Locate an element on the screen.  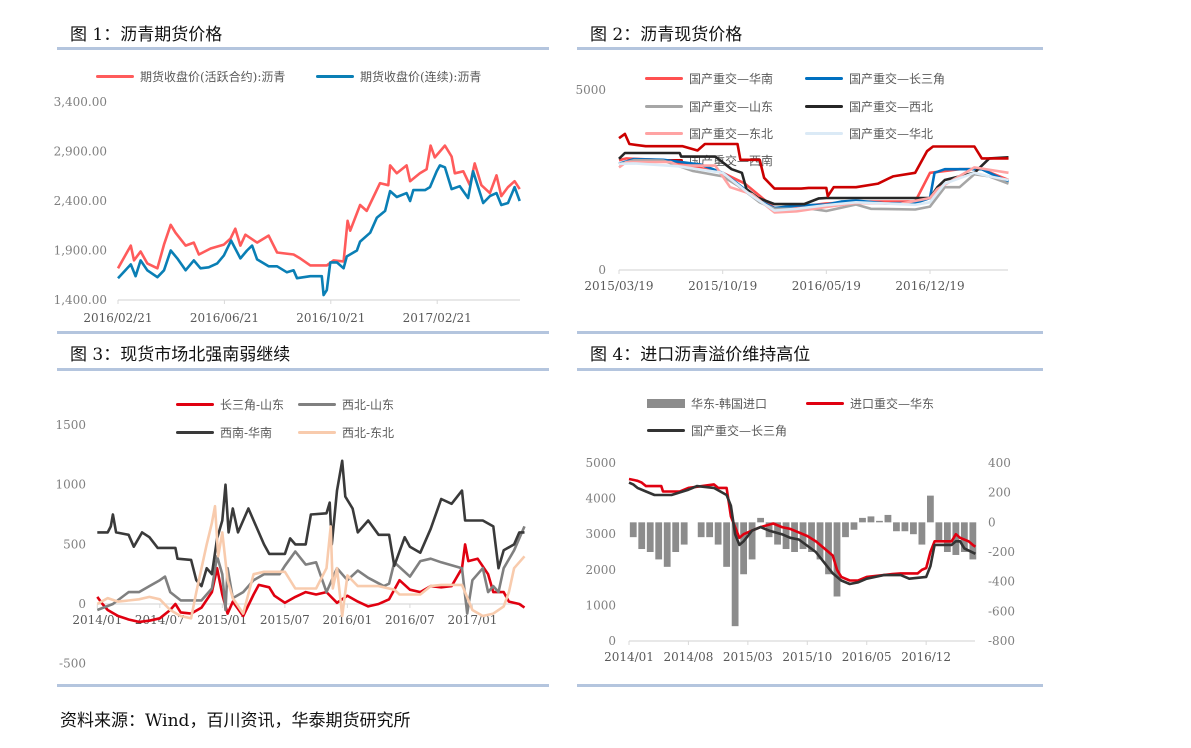
legend-item: 期货收盘价(活跃合约):沥青 is located at coordinates (190, 76).